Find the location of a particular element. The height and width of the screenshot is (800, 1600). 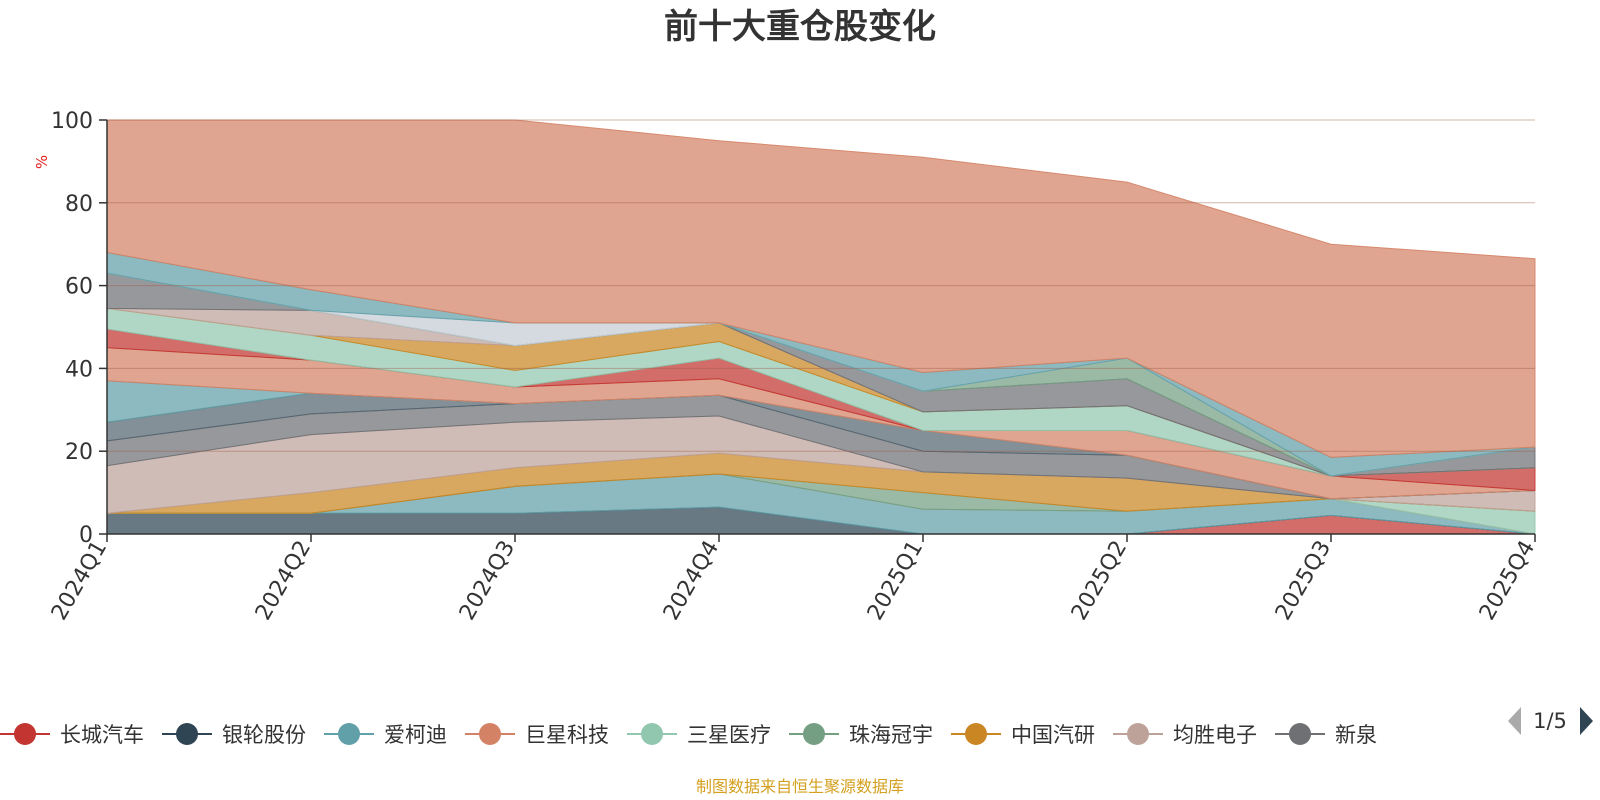

legend-item-1: 长城汽车 is located at coordinates (72, 735).